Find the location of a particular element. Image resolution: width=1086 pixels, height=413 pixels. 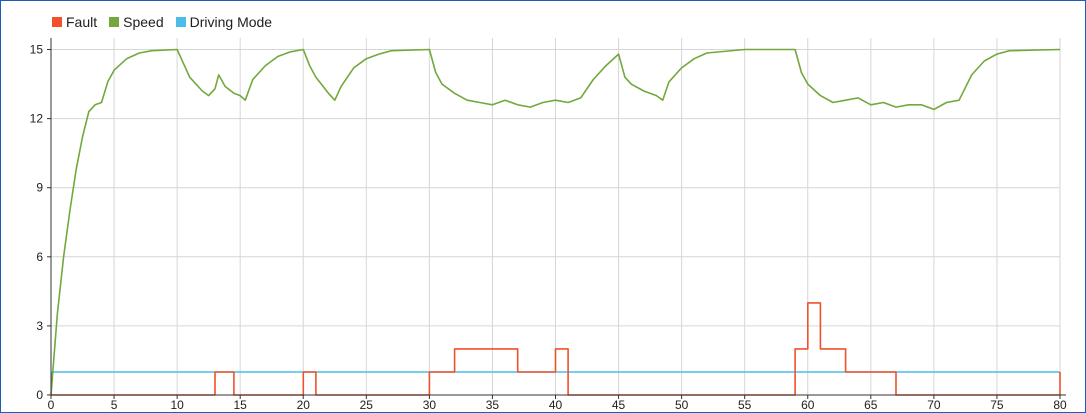

x-tick-label: 60 is located at coordinates (808, 405).